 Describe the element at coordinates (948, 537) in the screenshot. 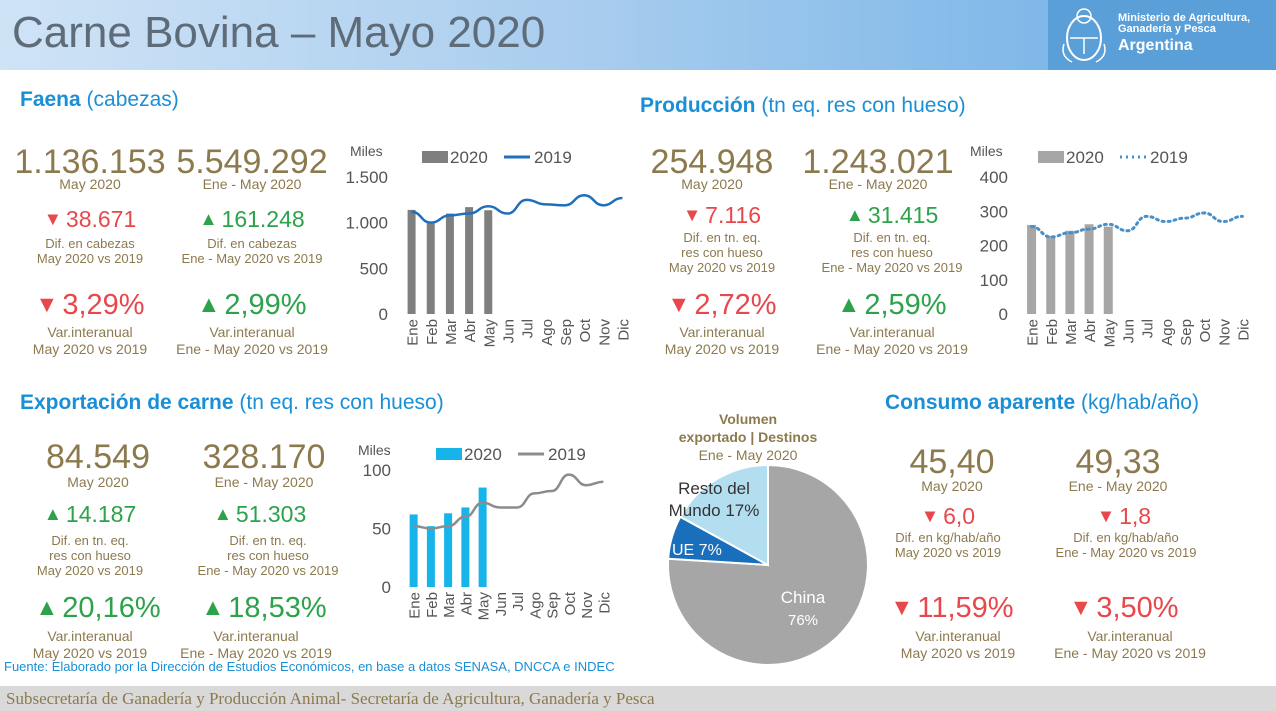

I see `consumo-diff-month-label1: Dif. en kg/hab/año` at that location.